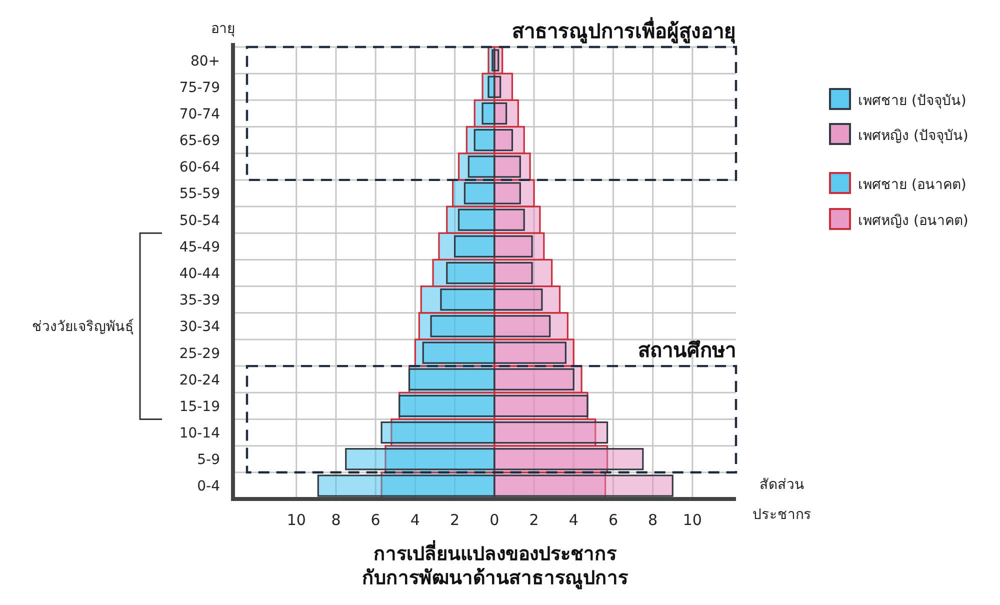  Describe the element at coordinates (199, 247) in the screenshot. I see `y-tick-label: 45-49` at that location.